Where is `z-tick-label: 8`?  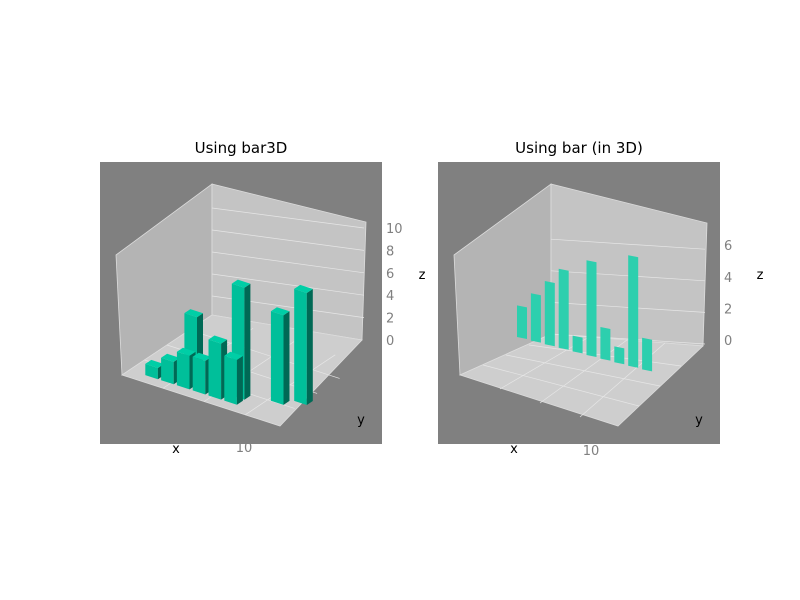
z-tick-label: 8 is located at coordinates (390, 251).